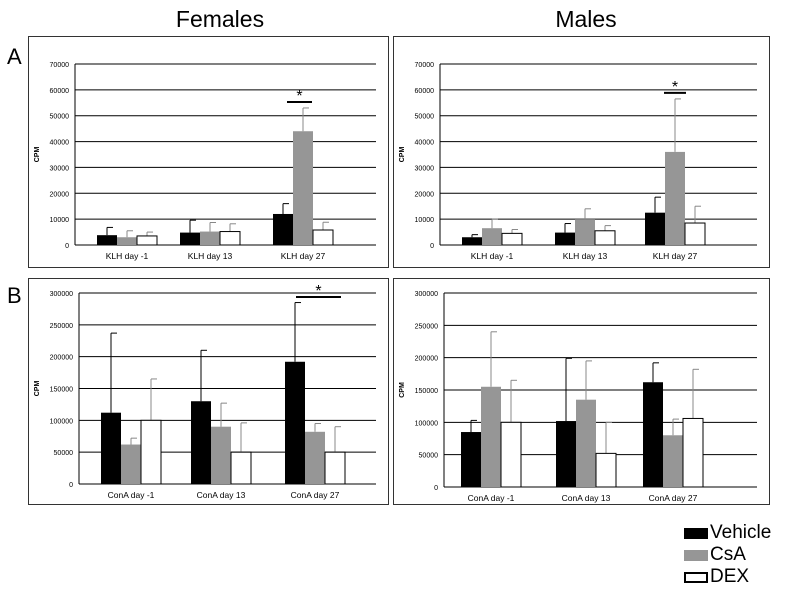 This screenshot has height=596, width=800. I want to click on x-tick-label: KLH day -1, so click(492, 256).